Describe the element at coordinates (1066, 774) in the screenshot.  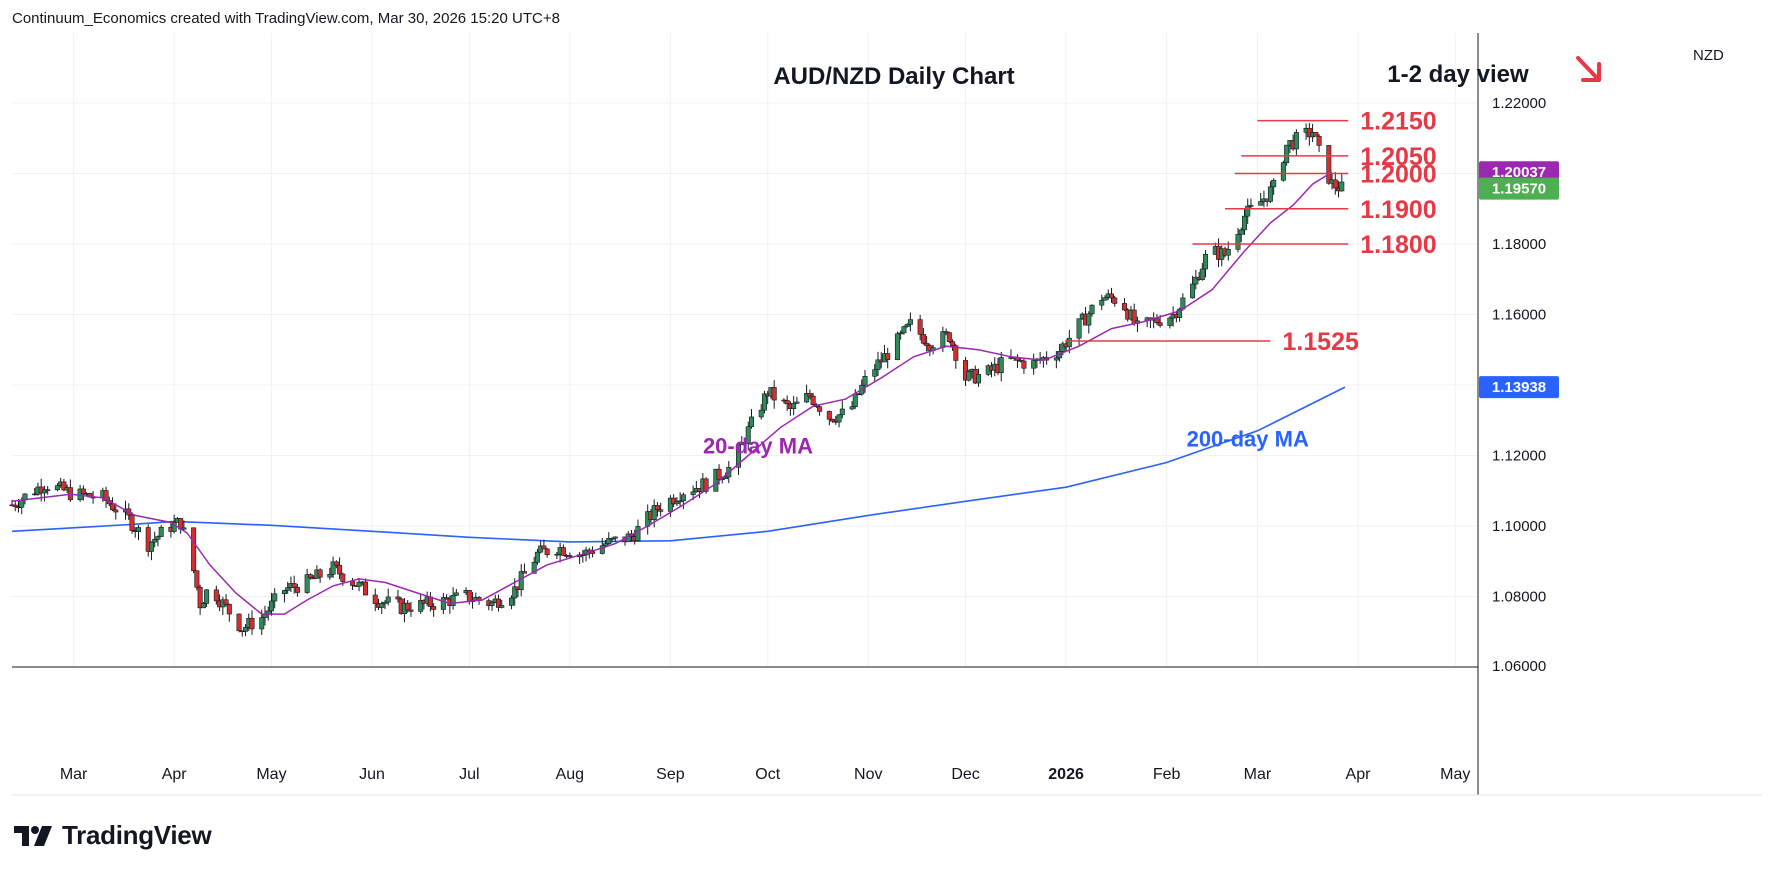
I see `x-tick-label: 2026` at that location.